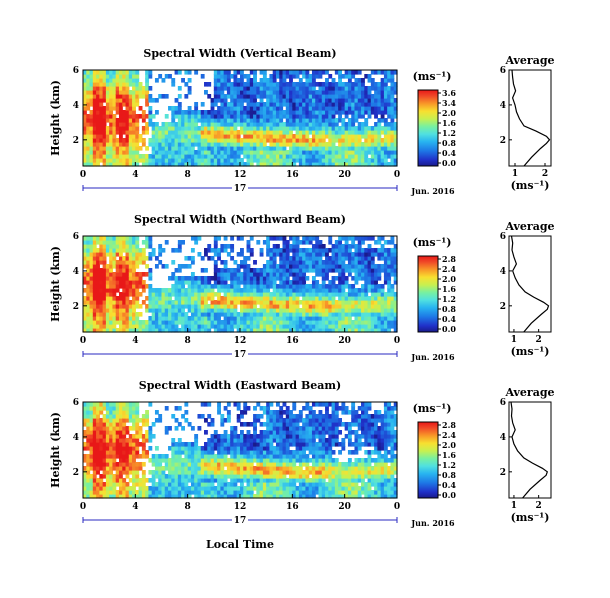 The width and height of the screenshot is (610, 598). Describe the element at coordinates (344, 175) in the screenshot. I see `x-tick-label: 20` at that location.